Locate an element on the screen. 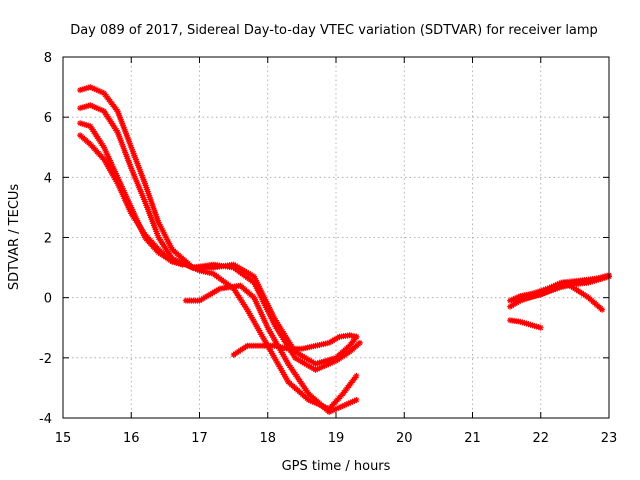 The width and height of the screenshot is (640, 480). x-tick-label: 23 is located at coordinates (609, 438).